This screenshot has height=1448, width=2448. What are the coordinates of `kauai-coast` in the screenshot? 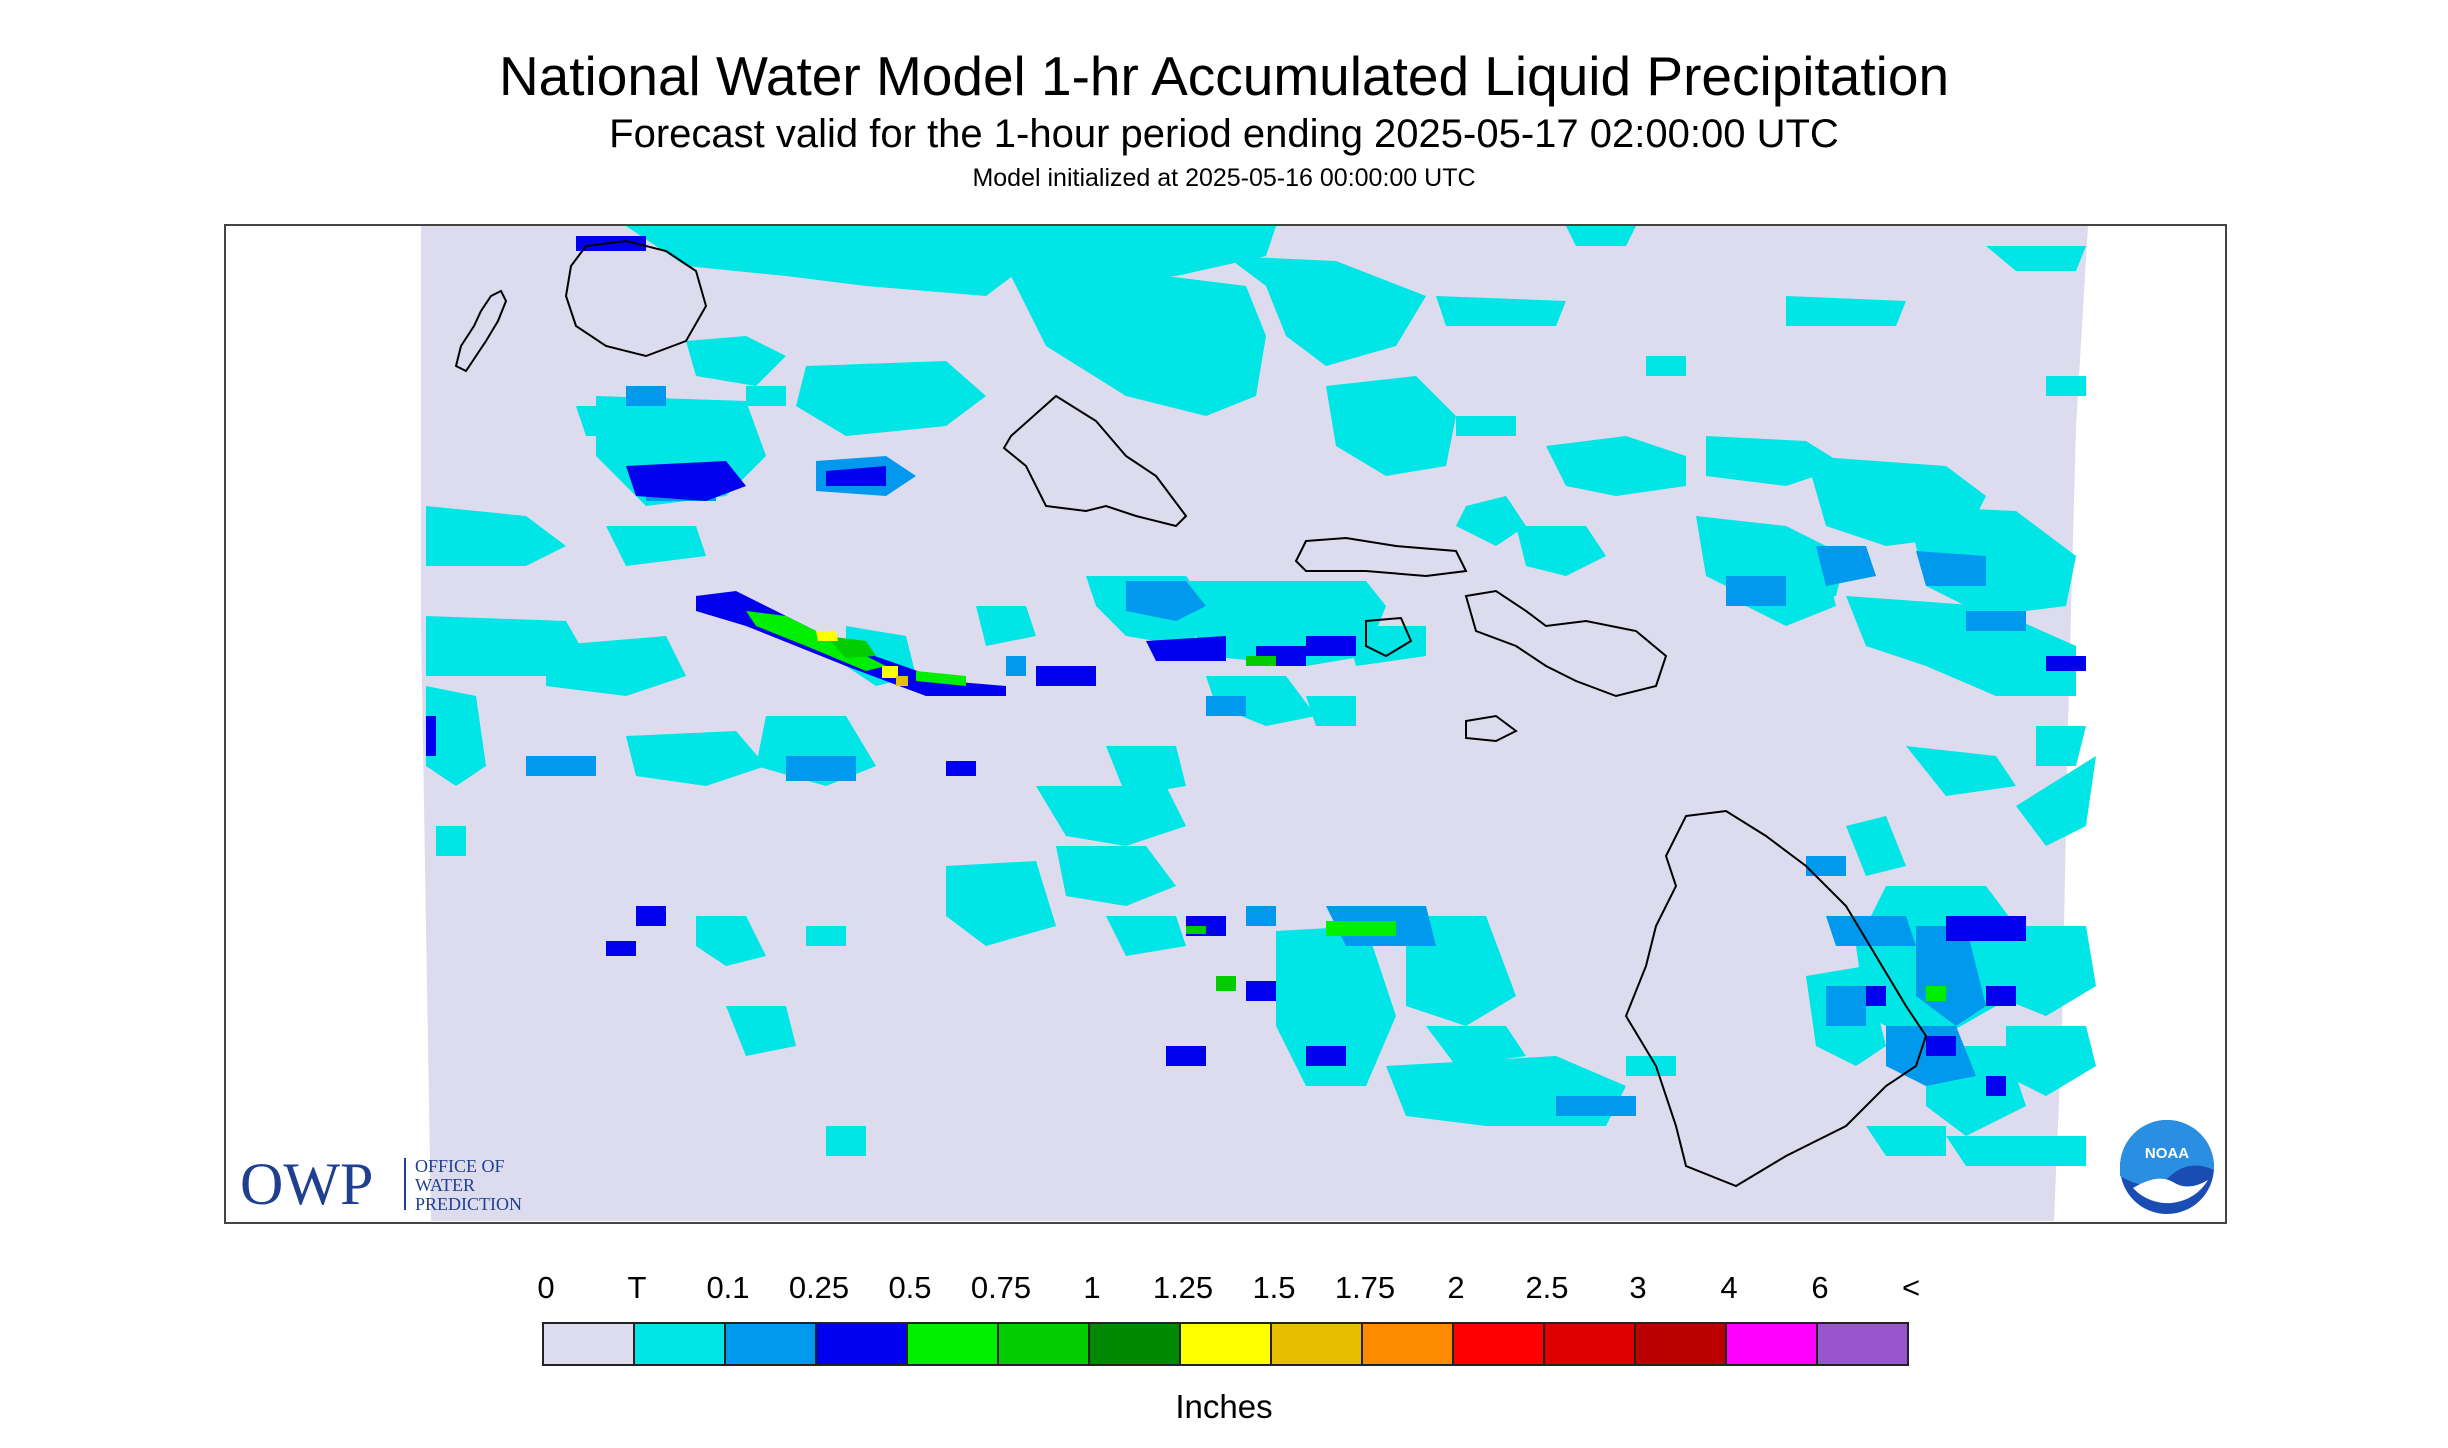 It's located at (636, 298).